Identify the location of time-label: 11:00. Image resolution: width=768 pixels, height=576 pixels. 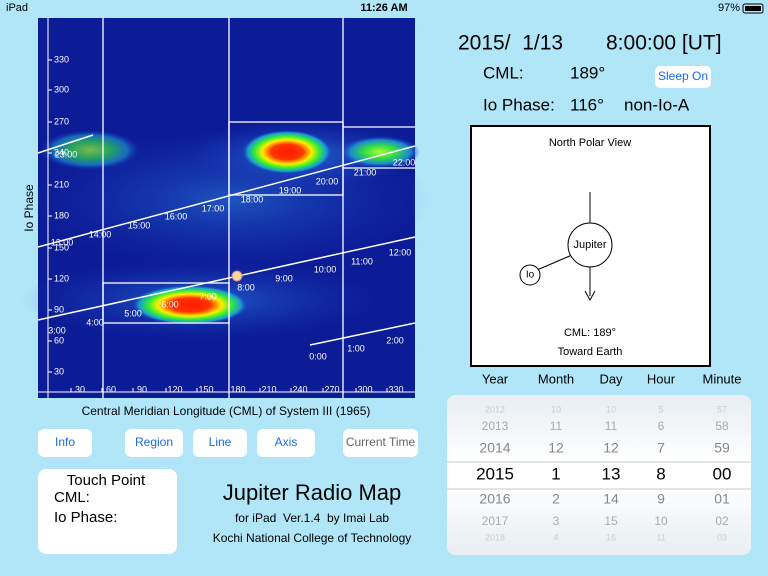
(362, 261).